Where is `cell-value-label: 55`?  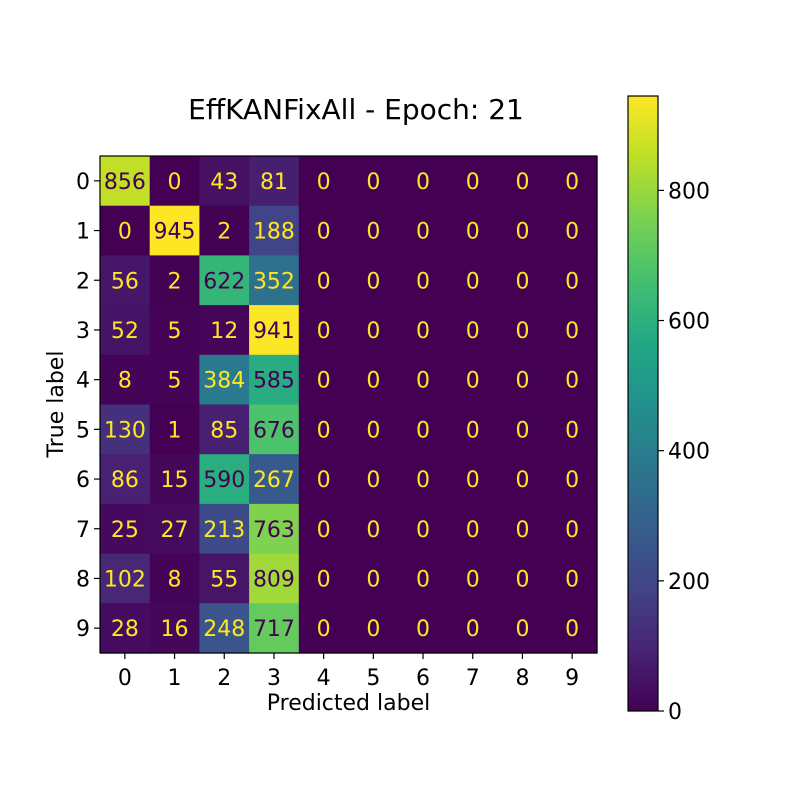 cell-value-label: 55 is located at coordinates (224, 579).